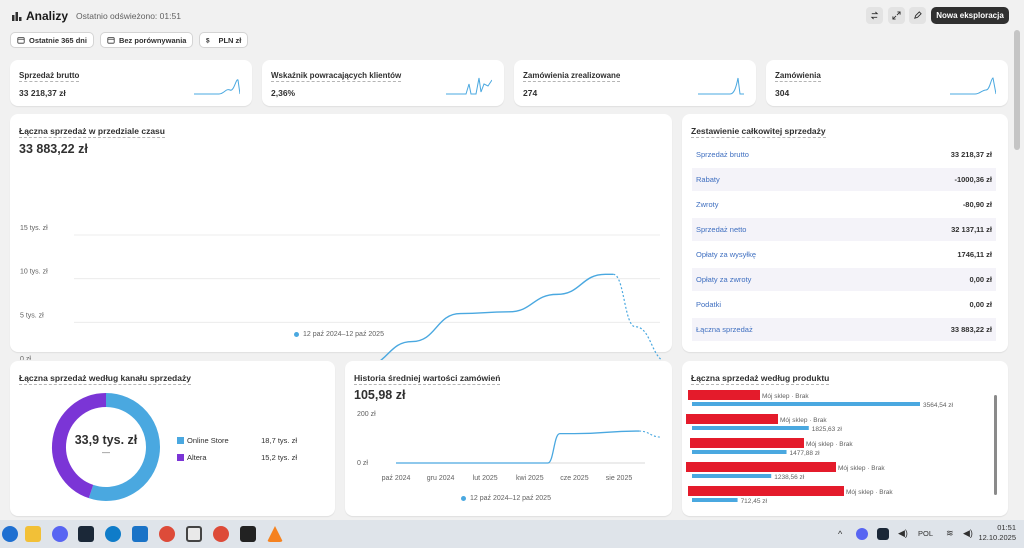 The image size is (1024, 548). I want to click on speaker-icon: ◀), so click(968, 533).